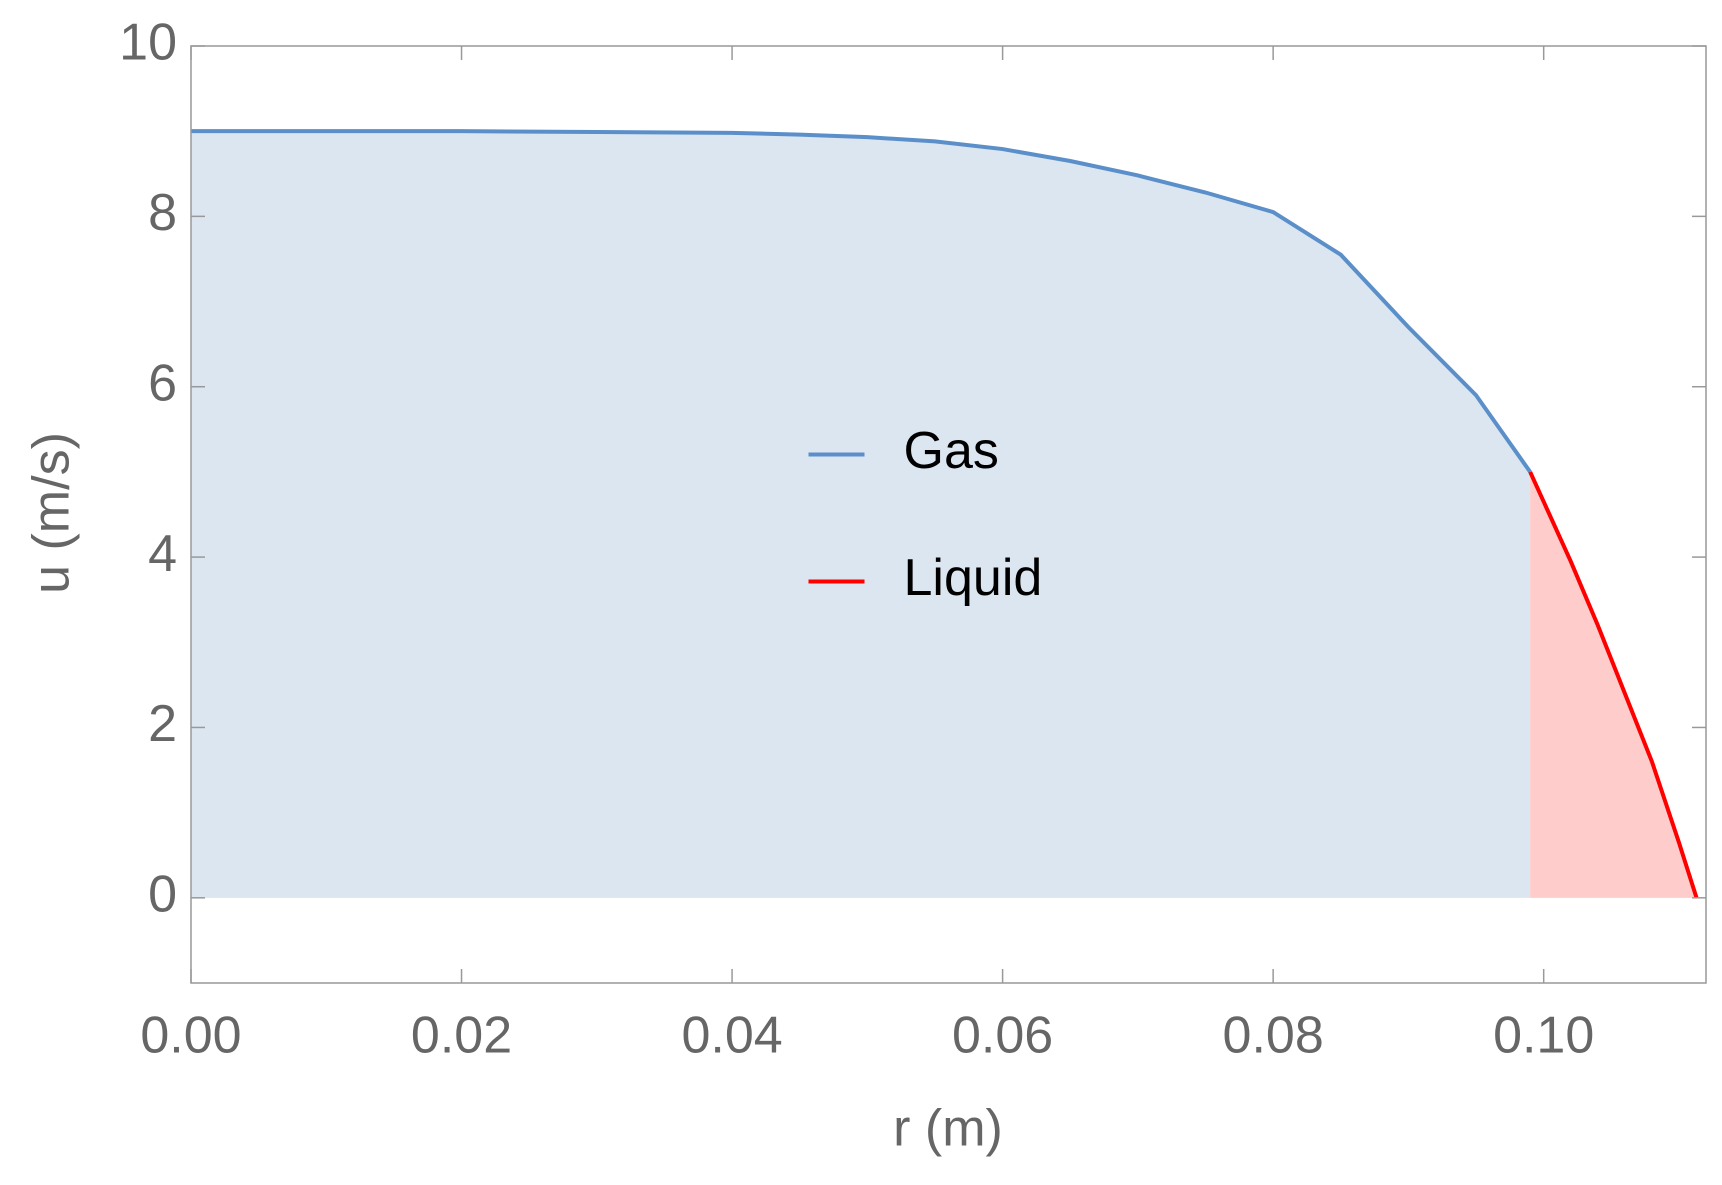 This screenshot has height=1185, width=1722. What do you see at coordinates (1543, 1036) in the screenshot?
I see `x-tick-label: 0.10` at bounding box center [1543, 1036].